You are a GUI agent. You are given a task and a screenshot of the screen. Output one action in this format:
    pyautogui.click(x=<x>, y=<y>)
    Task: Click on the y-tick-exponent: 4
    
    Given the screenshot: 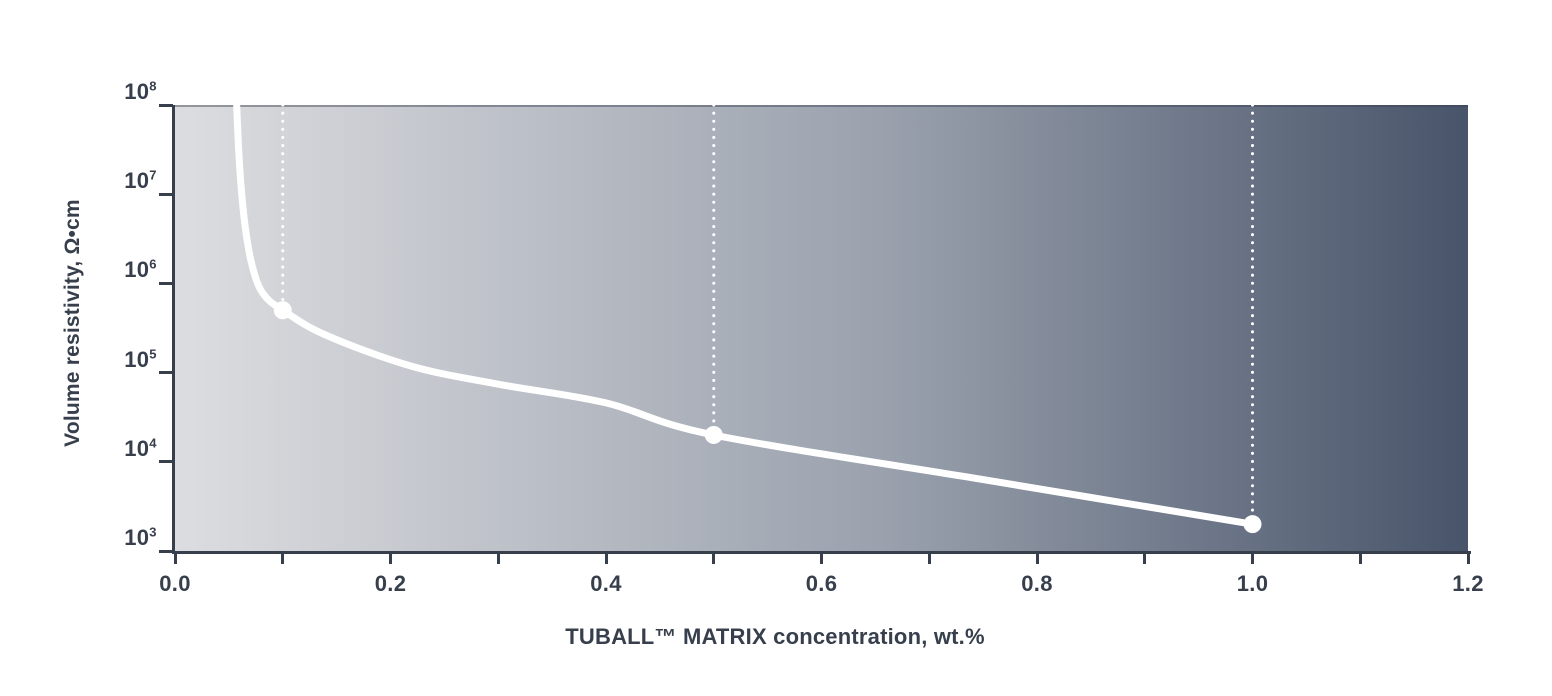 What is the action you would take?
    pyautogui.click(x=153, y=443)
    